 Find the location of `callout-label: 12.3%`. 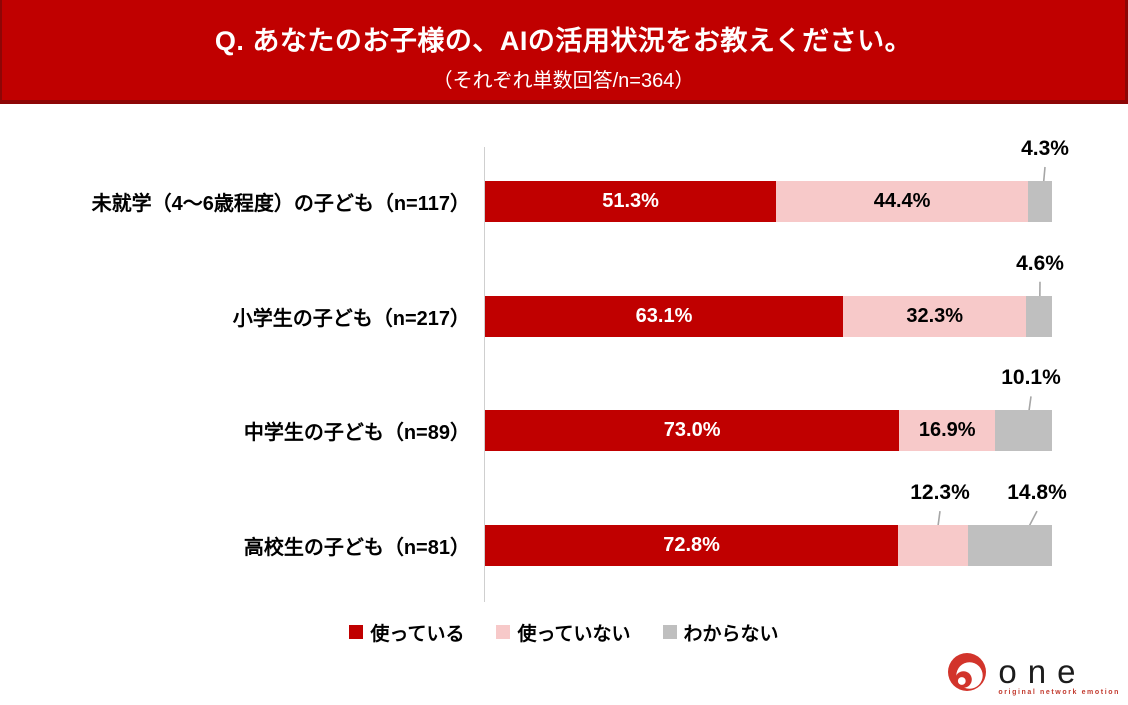

callout-label: 12.3% is located at coordinates (940, 493).